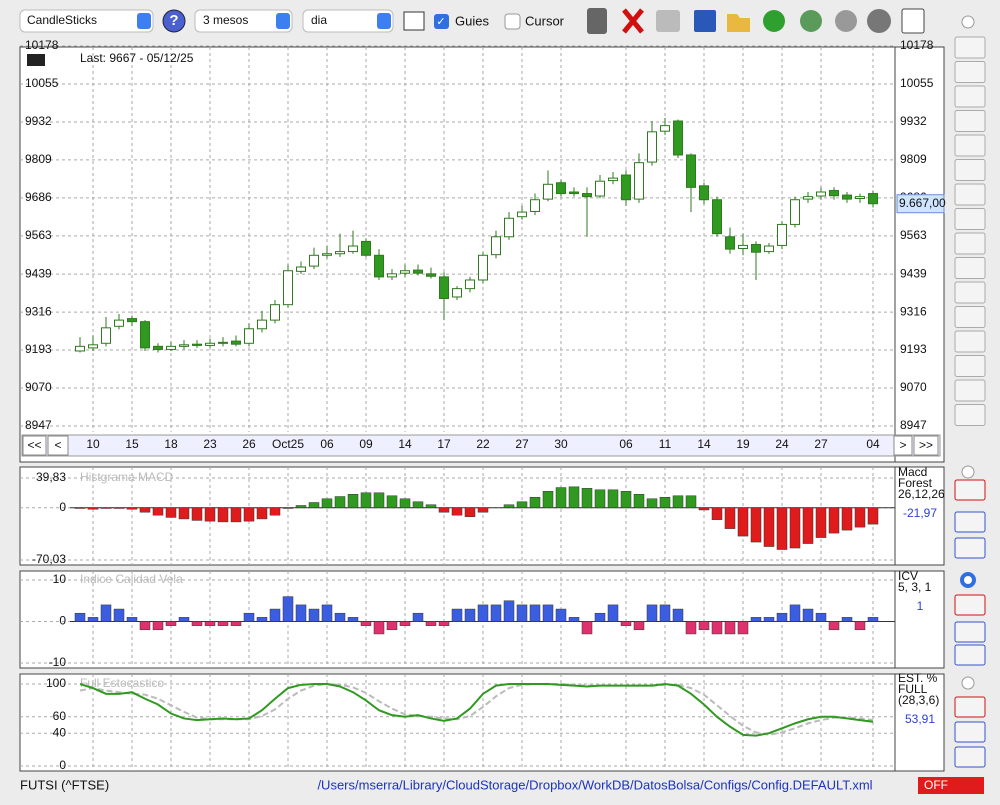 This screenshot has width=1000, height=805. I want to click on cursor-checkbox, so click(512, 21).